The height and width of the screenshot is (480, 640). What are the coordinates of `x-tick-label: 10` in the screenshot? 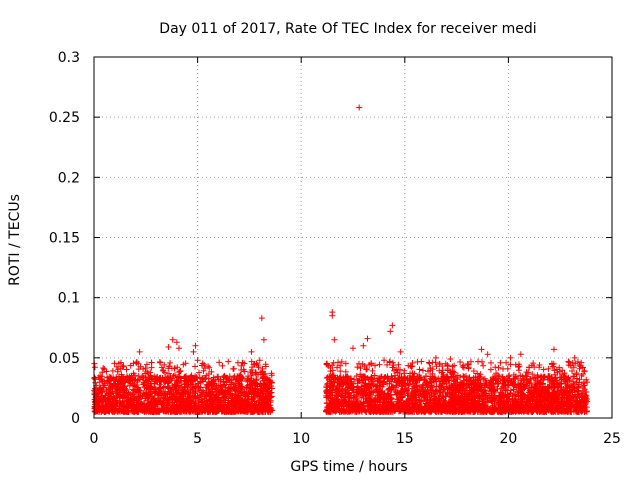 It's located at (301, 439).